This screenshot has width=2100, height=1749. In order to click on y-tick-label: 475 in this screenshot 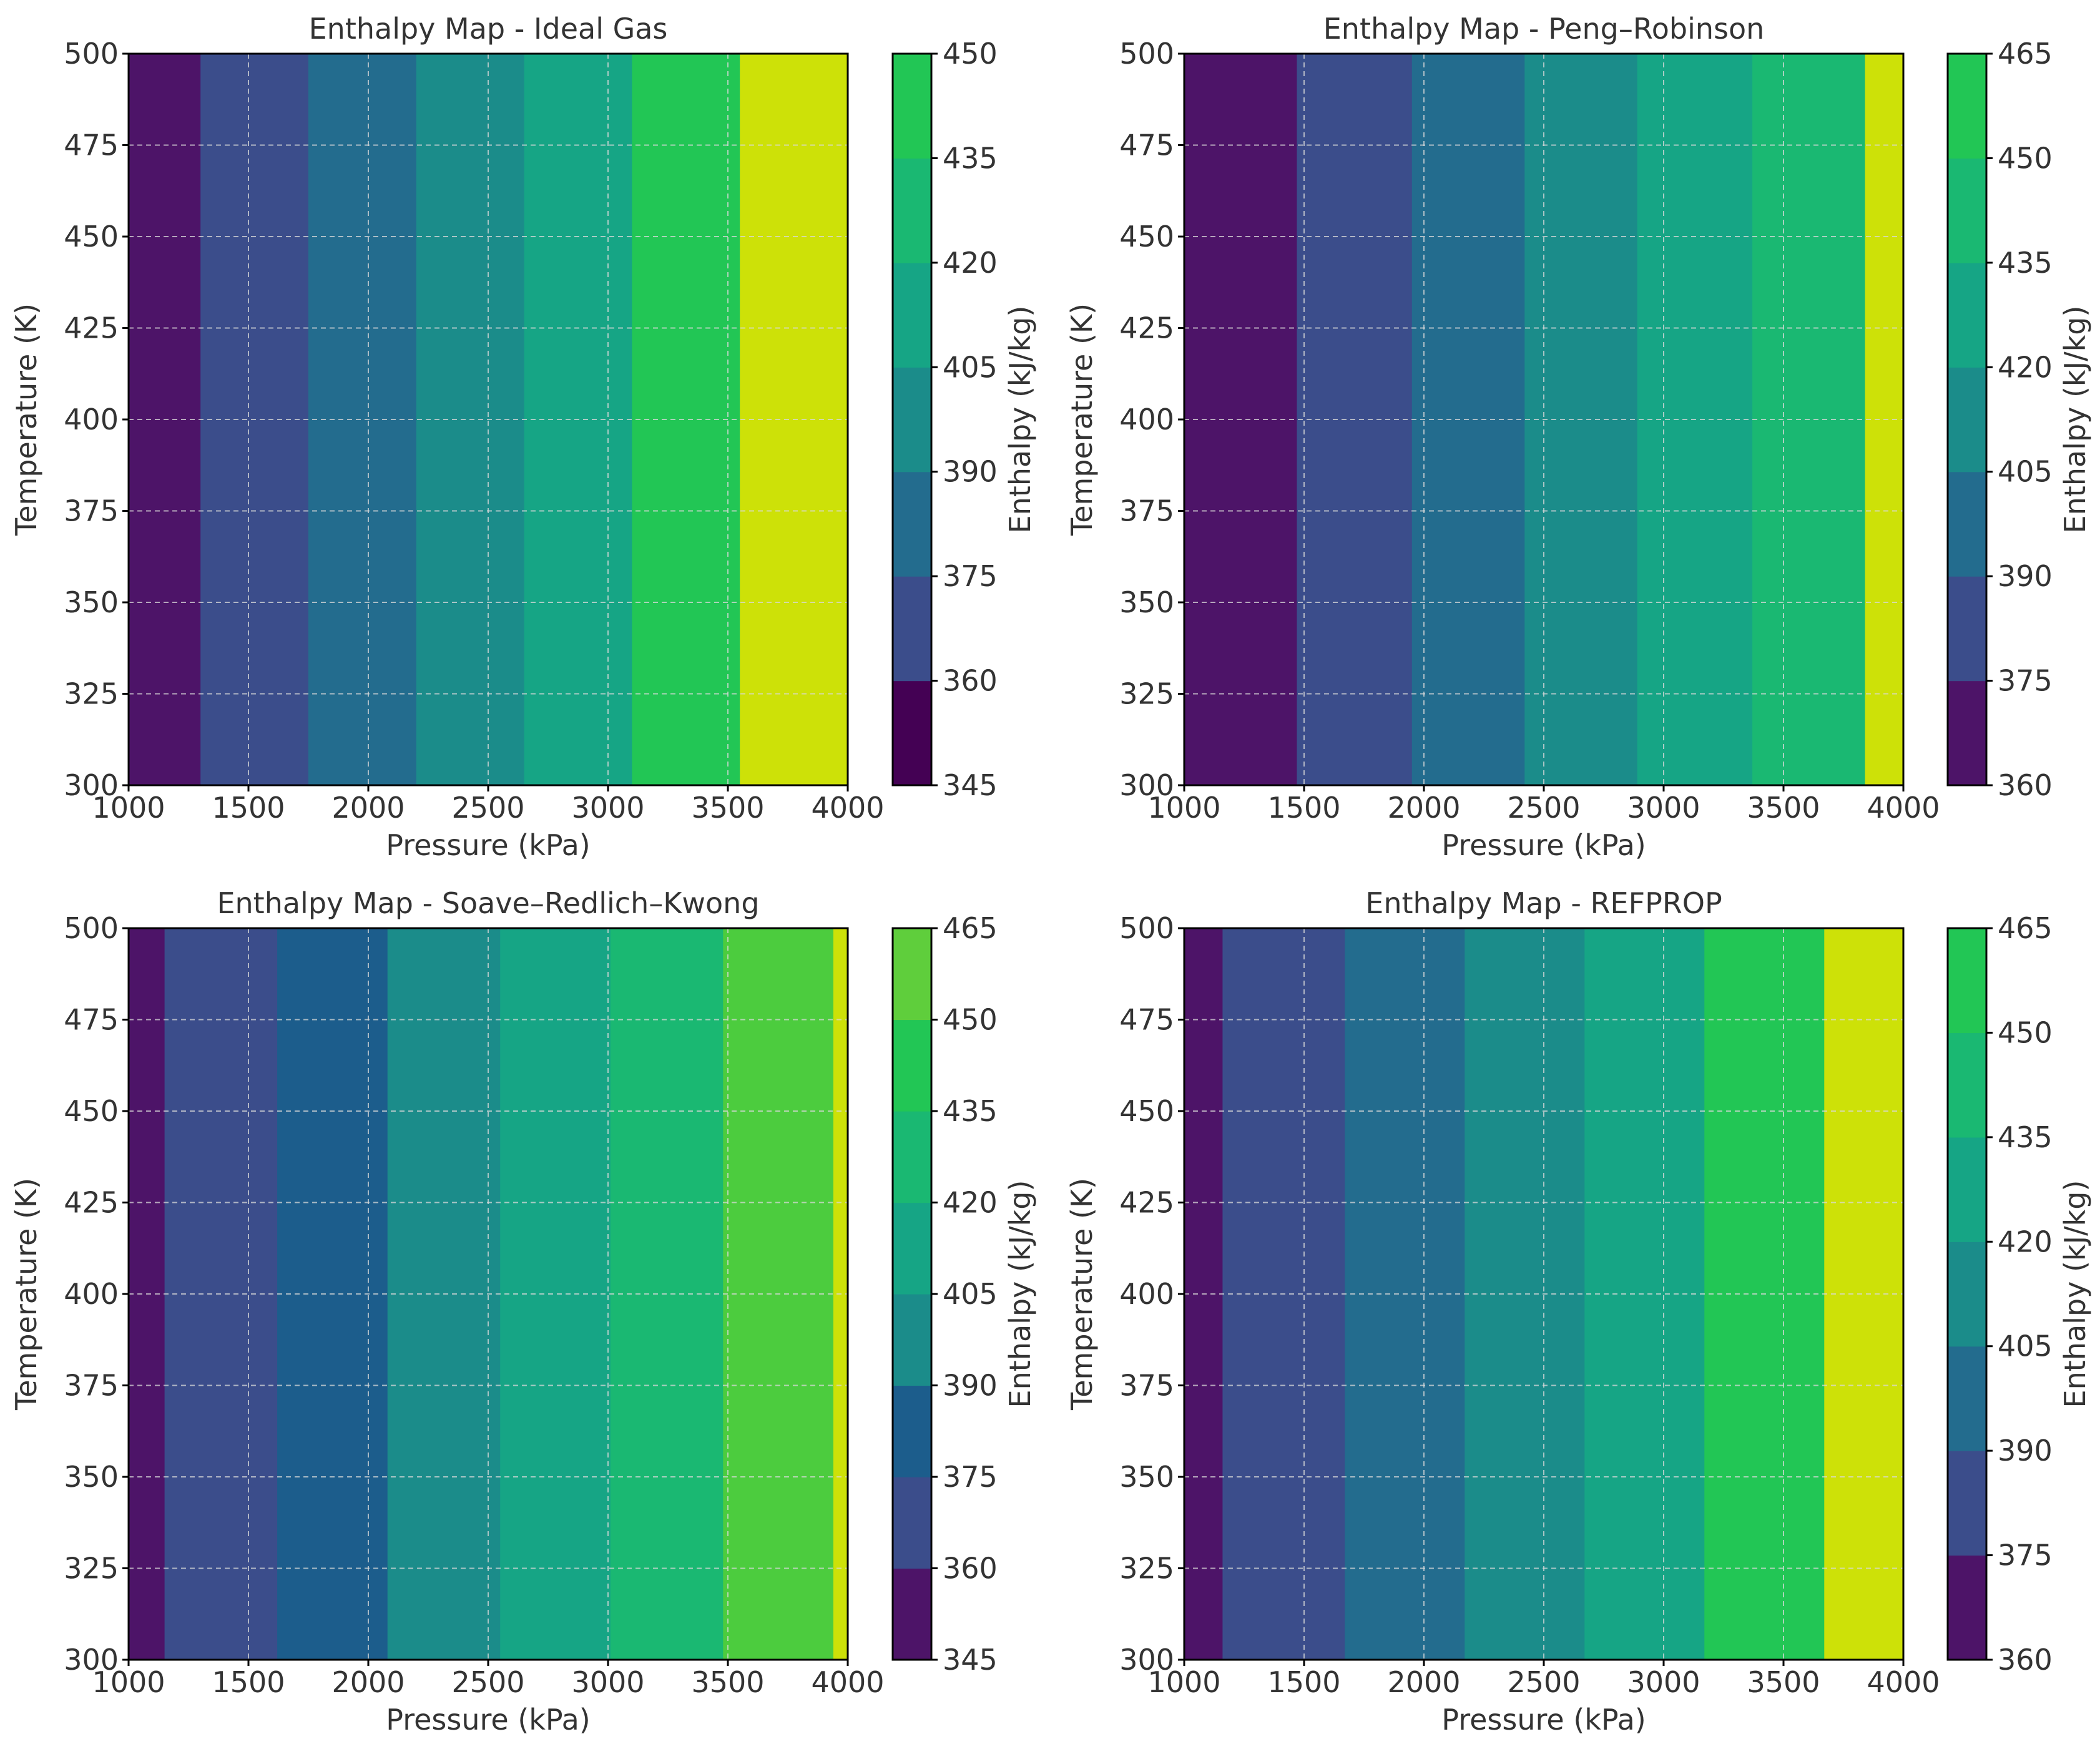, I will do `click(91, 1020)`.